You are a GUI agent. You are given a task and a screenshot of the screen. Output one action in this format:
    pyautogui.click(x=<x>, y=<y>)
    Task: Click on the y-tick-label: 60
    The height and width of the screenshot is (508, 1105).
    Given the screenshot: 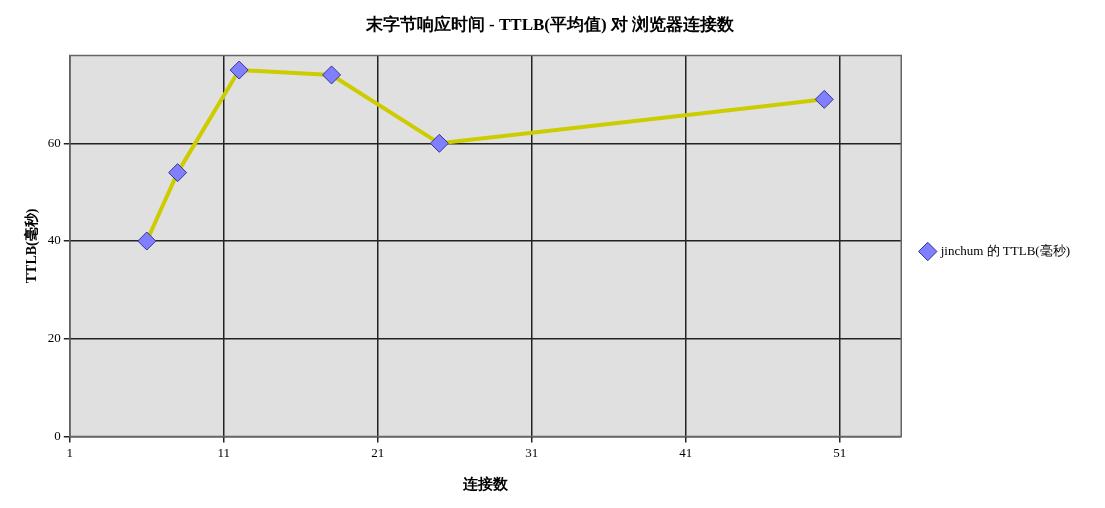 What is the action you would take?
    pyautogui.click(x=54, y=142)
    